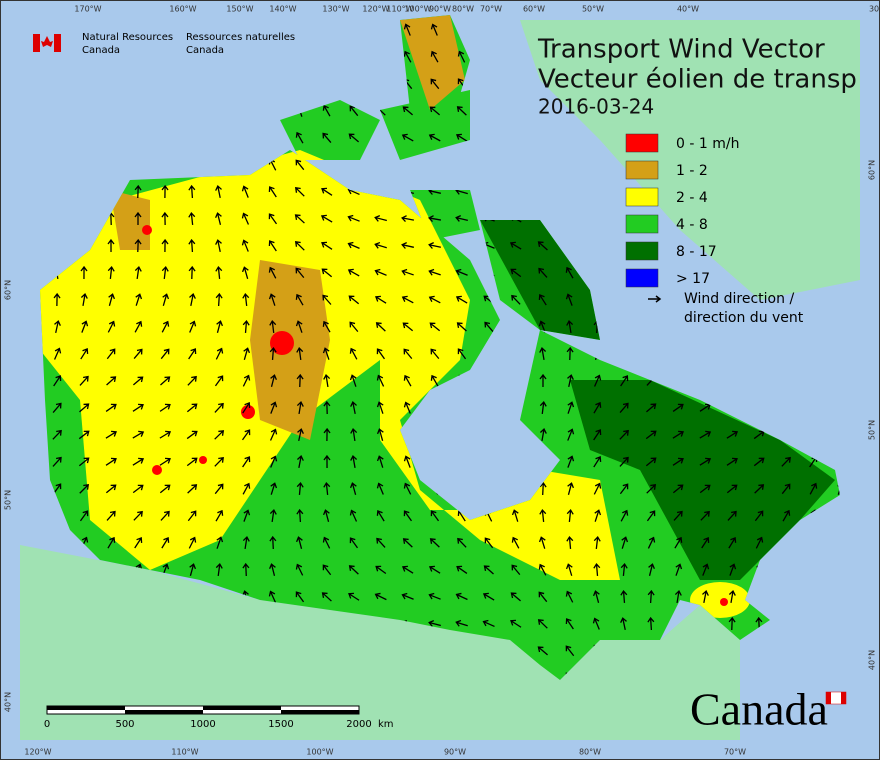 Image resolution: width=880 pixels, height=764 pixels. What do you see at coordinates (87, 9) in the screenshot?
I see `graticule-label: 170°W` at bounding box center [87, 9].